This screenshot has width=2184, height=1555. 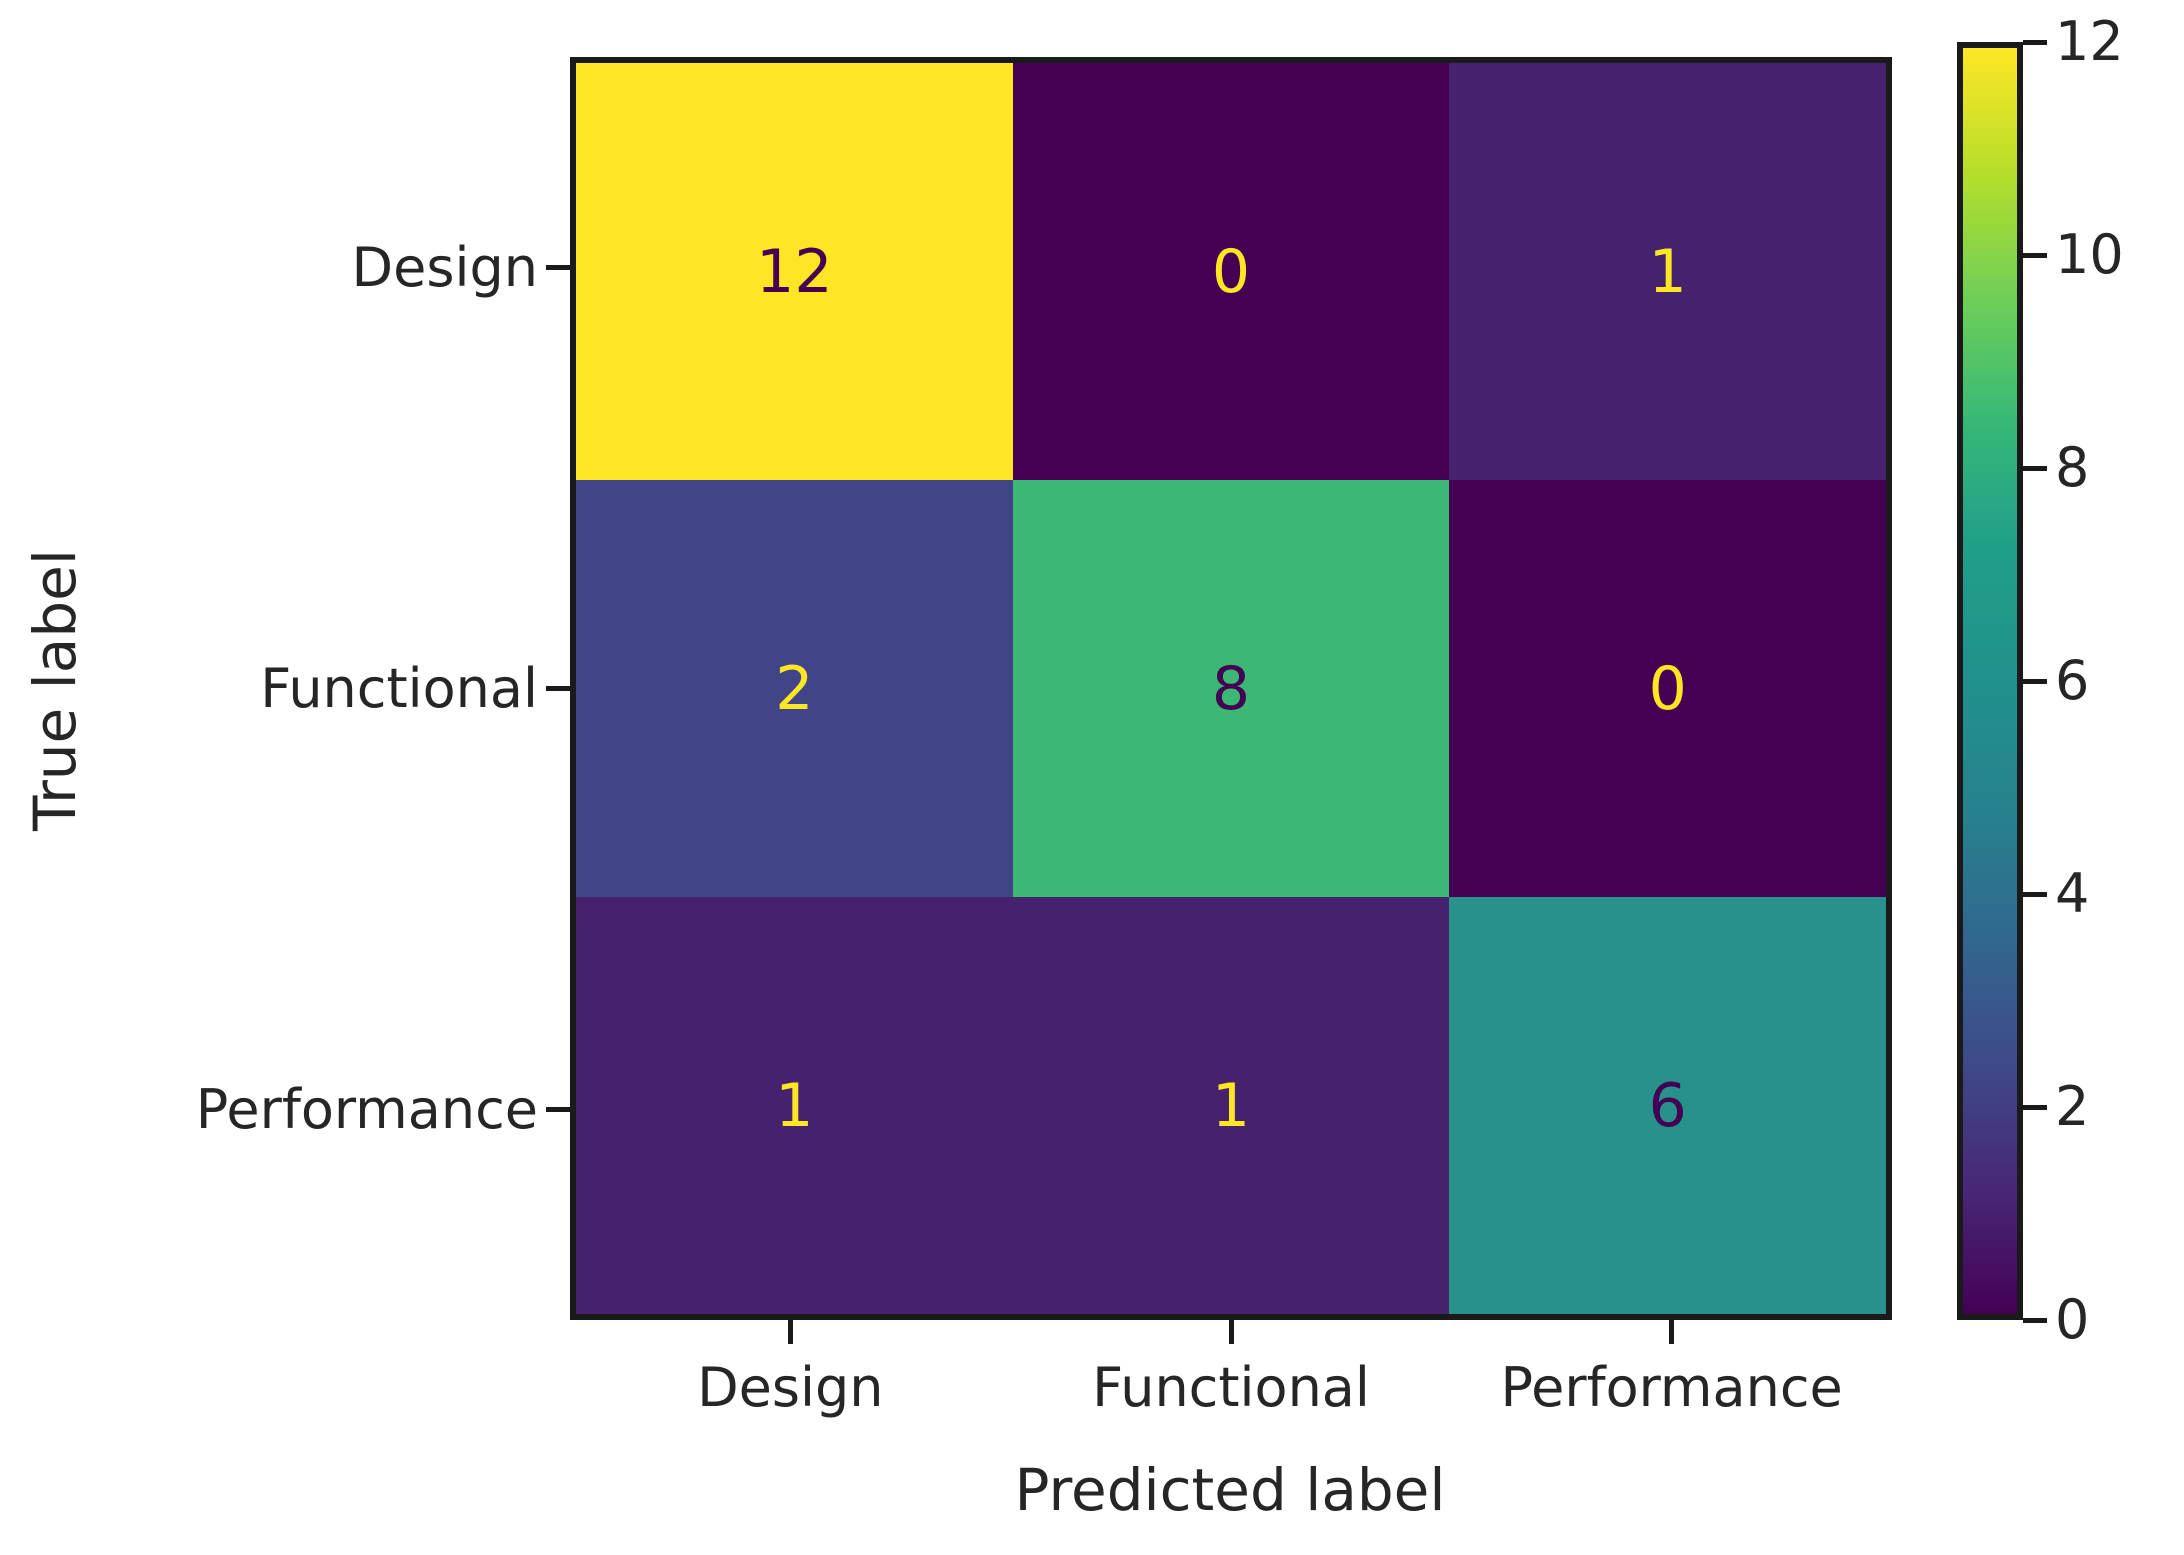 What do you see at coordinates (2089, 254) in the screenshot?
I see `colorbar-tick-label-10: 10` at bounding box center [2089, 254].